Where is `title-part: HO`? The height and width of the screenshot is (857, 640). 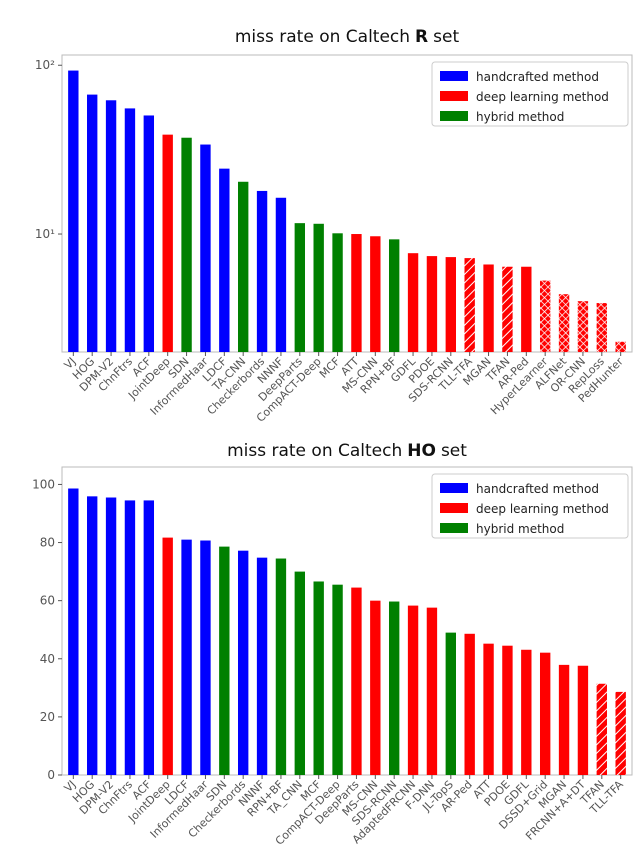
title-part: HO is located at coordinates (421, 451).